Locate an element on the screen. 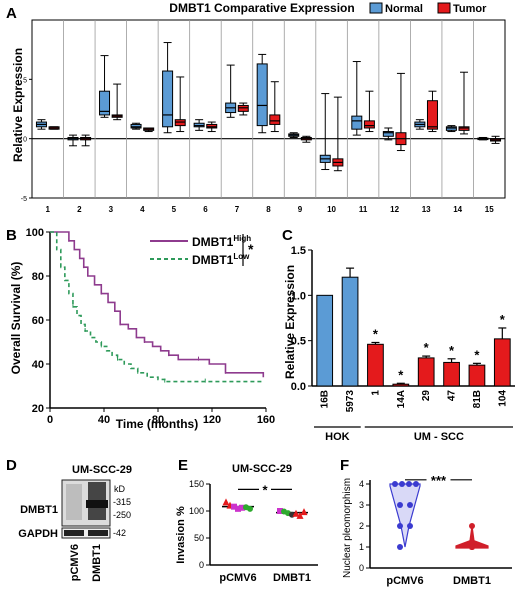 The height and width of the screenshot is (610, 520). panel-a-y-tick-label: 0 is located at coordinates (25, 140).